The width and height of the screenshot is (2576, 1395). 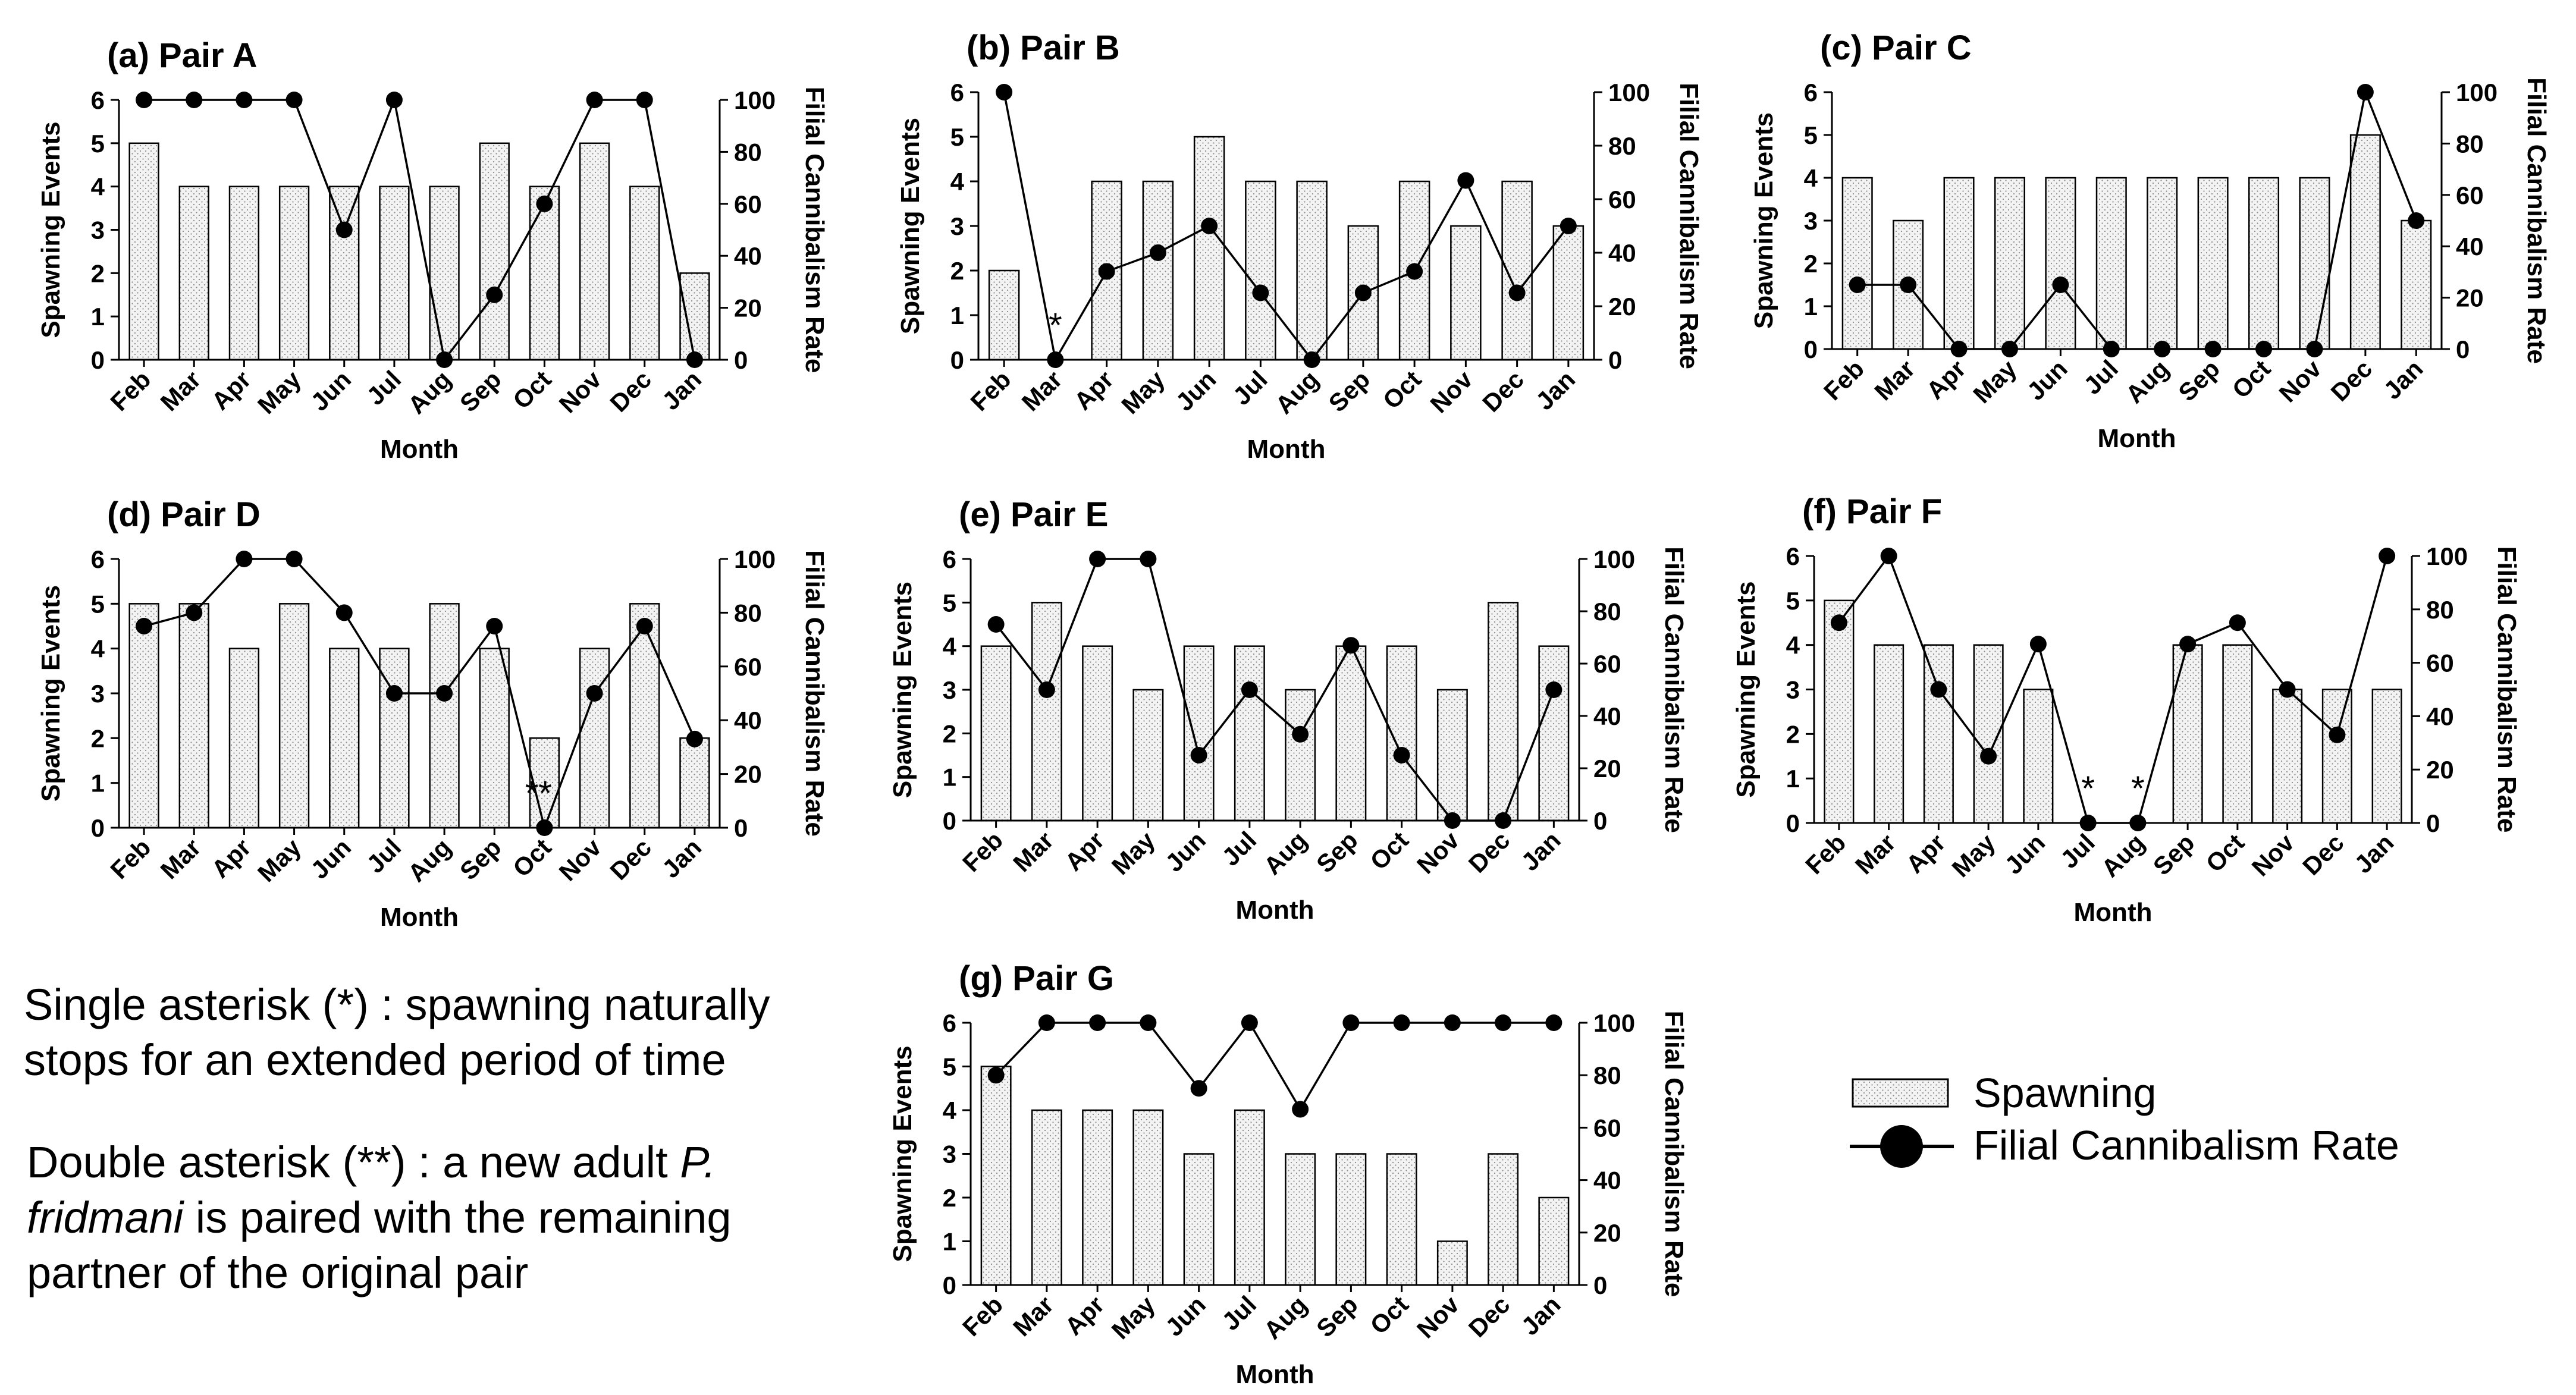 I want to click on rate-point-feb, so click(x=1838, y=622).